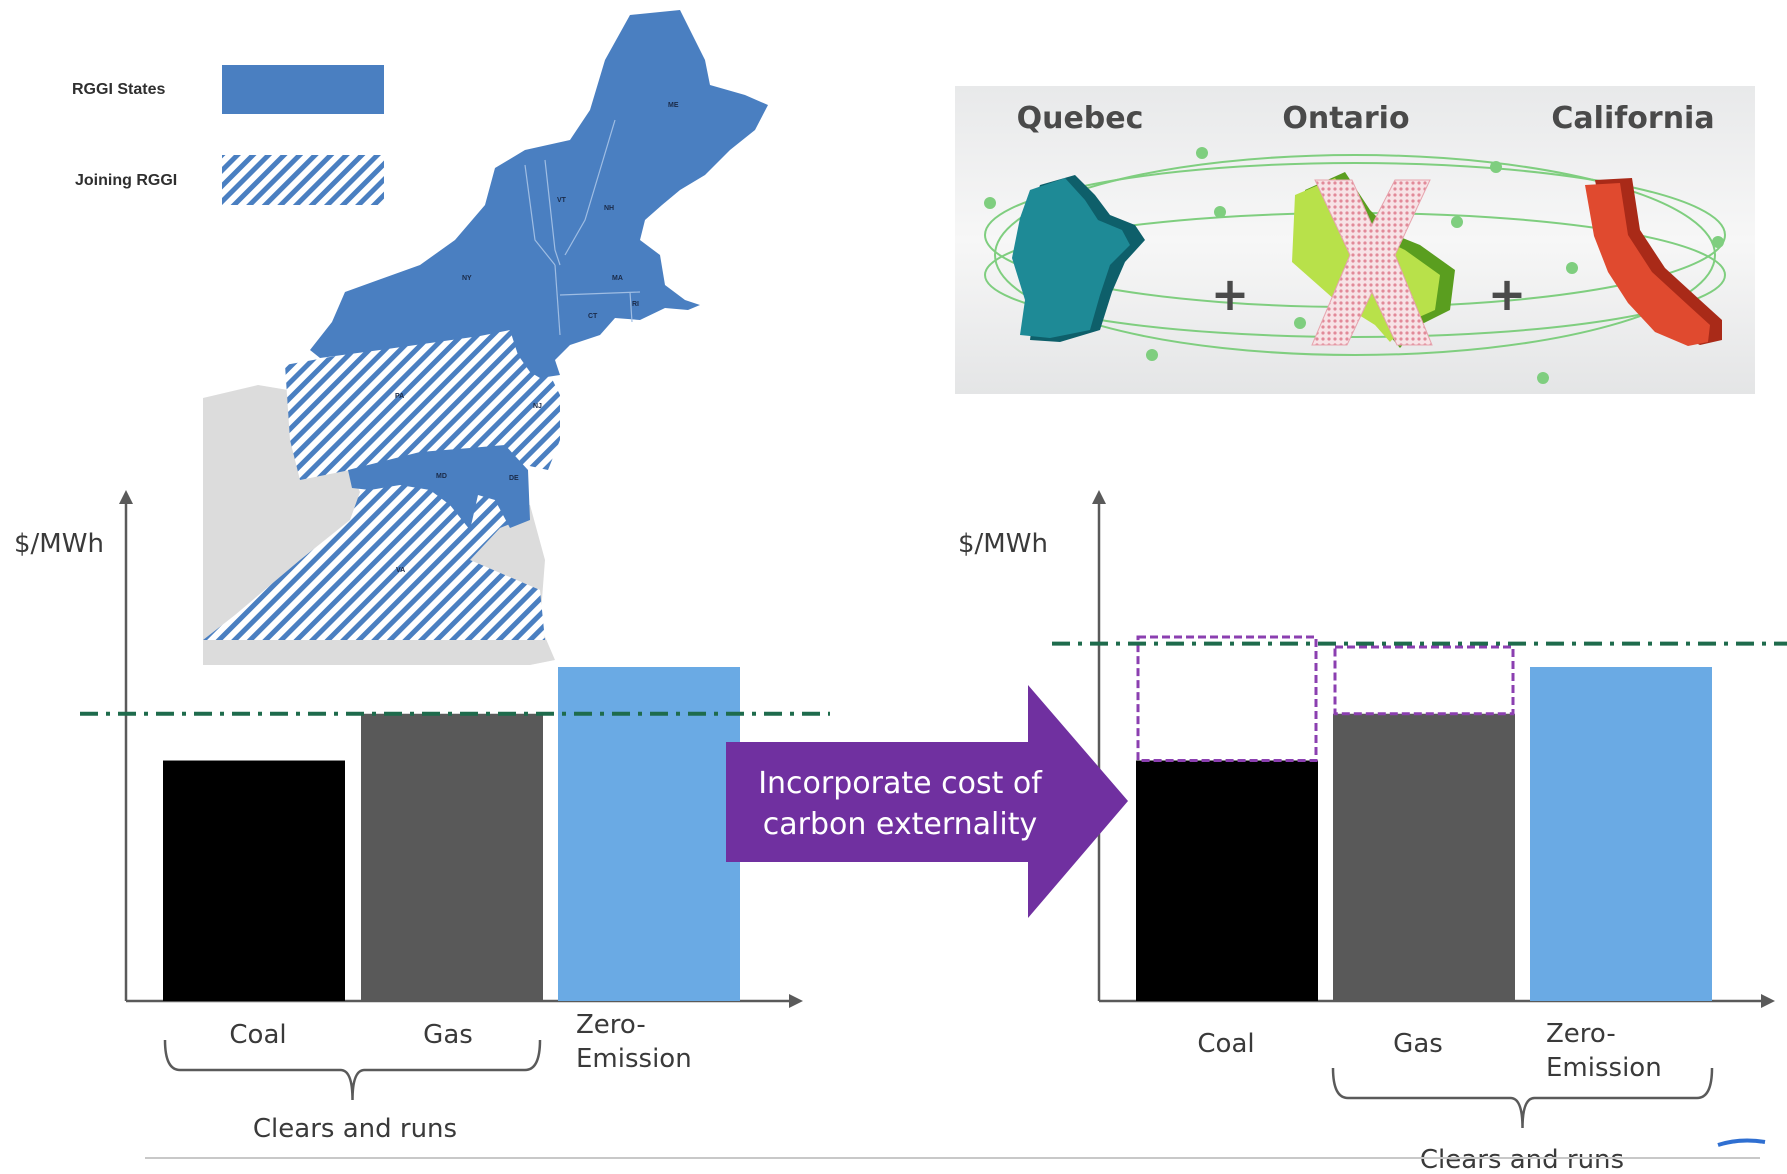 The image size is (1787, 1174). Describe the element at coordinates (1632, 118) in the screenshot. I see `region-label-california: California` at that location.